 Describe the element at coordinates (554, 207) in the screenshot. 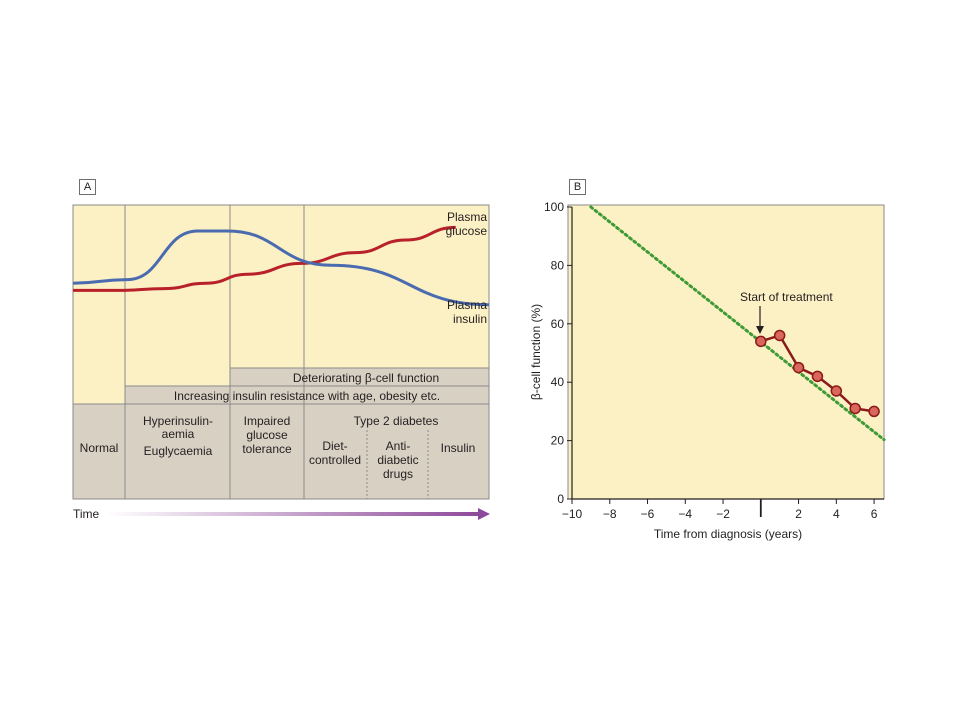

I see `y-tick-label: 100` at that location.